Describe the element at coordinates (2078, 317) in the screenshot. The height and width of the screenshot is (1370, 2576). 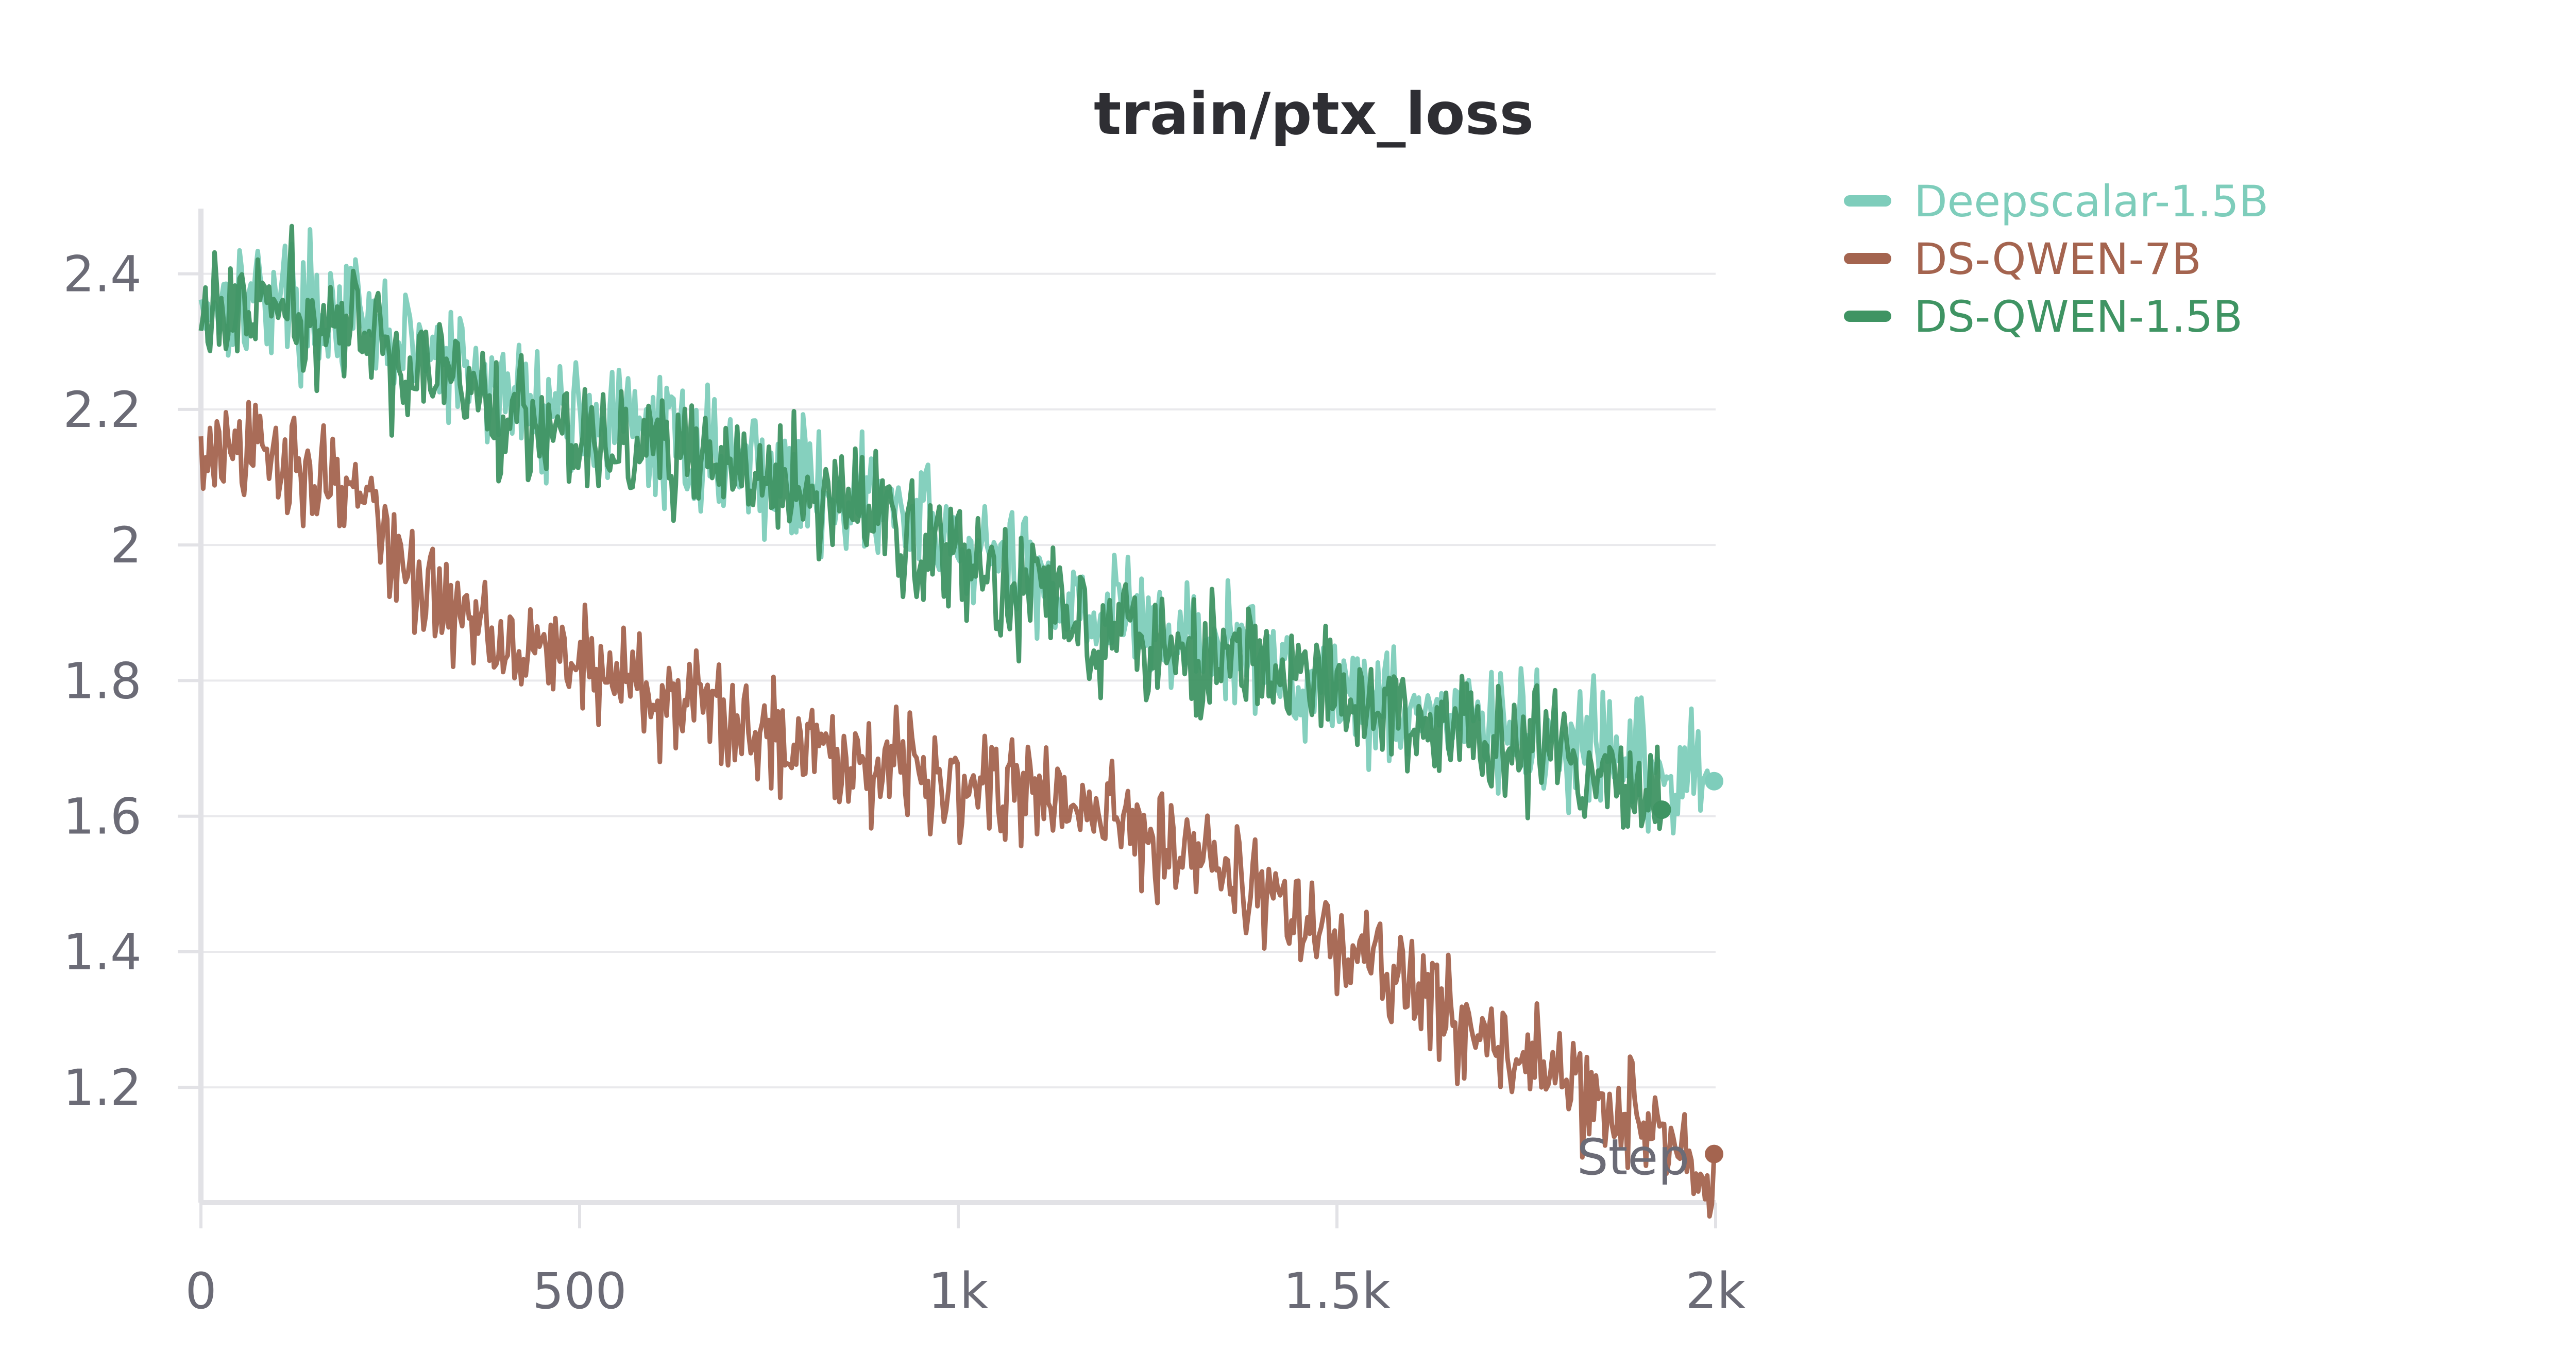
I see `legend-label: DS-QWEN-1.5B` at that location.